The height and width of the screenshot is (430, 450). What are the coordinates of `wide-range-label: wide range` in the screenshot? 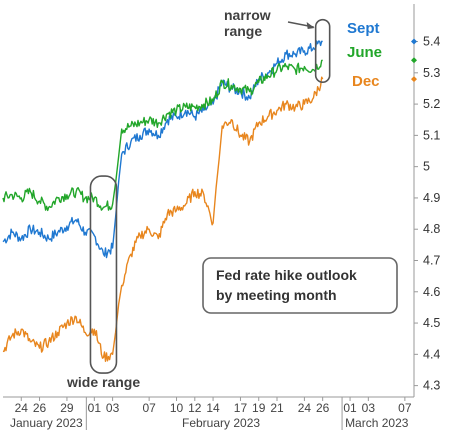 It's located at (103, 382).